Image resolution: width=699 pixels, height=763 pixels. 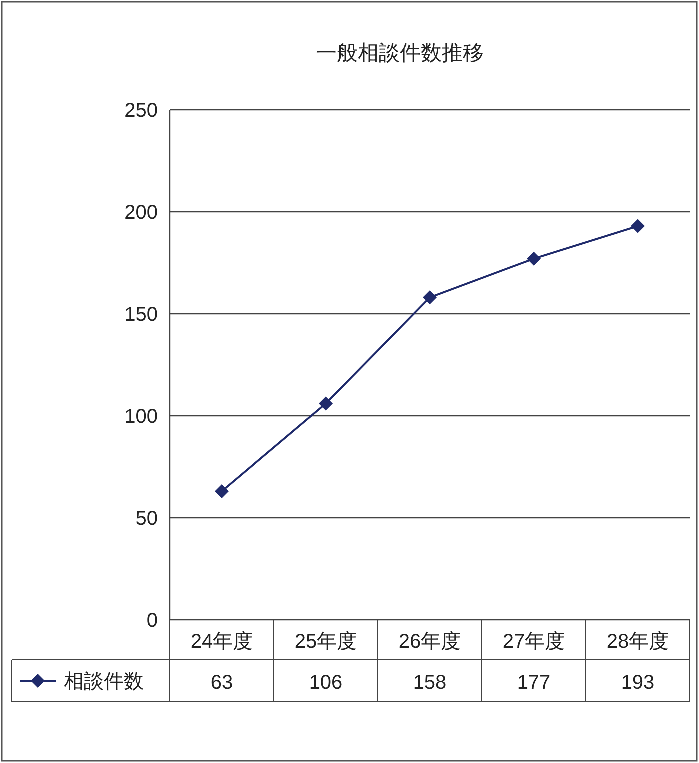 What do you see at coordinates (141, 213) in the screenshot?
I see `y-tick-label: 200` at bounding box center [141, 213].